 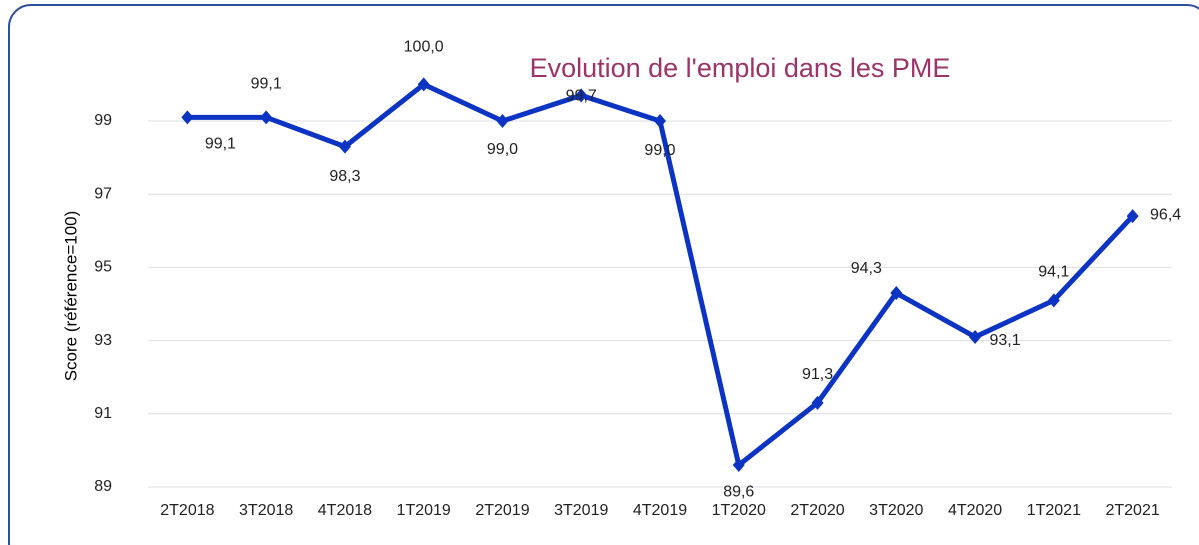 What do you see at coordinates (344, 176) in the screenshot?
I see `data-label: 98,3` at bounding box center [344, 176].